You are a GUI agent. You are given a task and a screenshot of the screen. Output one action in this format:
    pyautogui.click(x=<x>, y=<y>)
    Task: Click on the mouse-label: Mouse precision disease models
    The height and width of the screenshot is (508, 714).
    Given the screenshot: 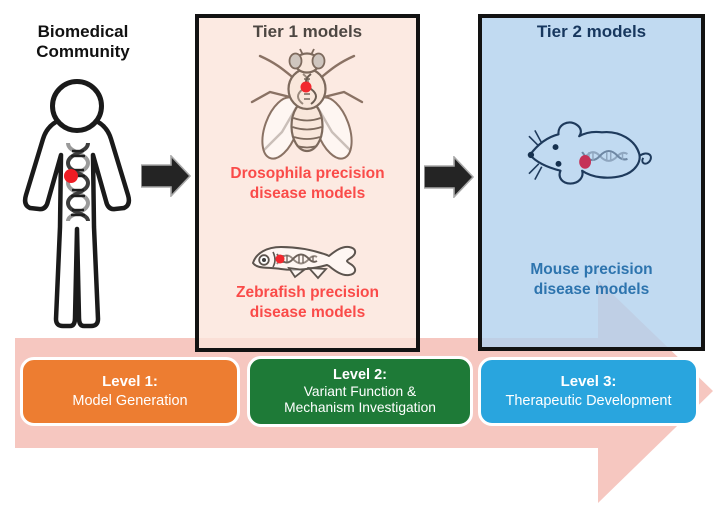 What is the action you would take?
    pyautogui.click(x=591, y=279)
    